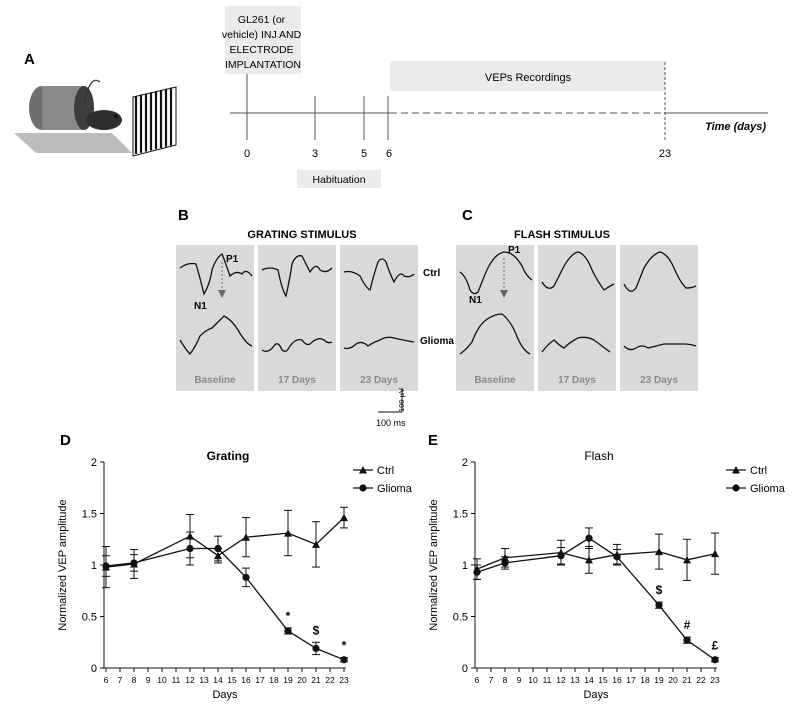 The width and height of the screenshot is (804, 709). I want to click on grating-23days-panel, so click(379, 318).